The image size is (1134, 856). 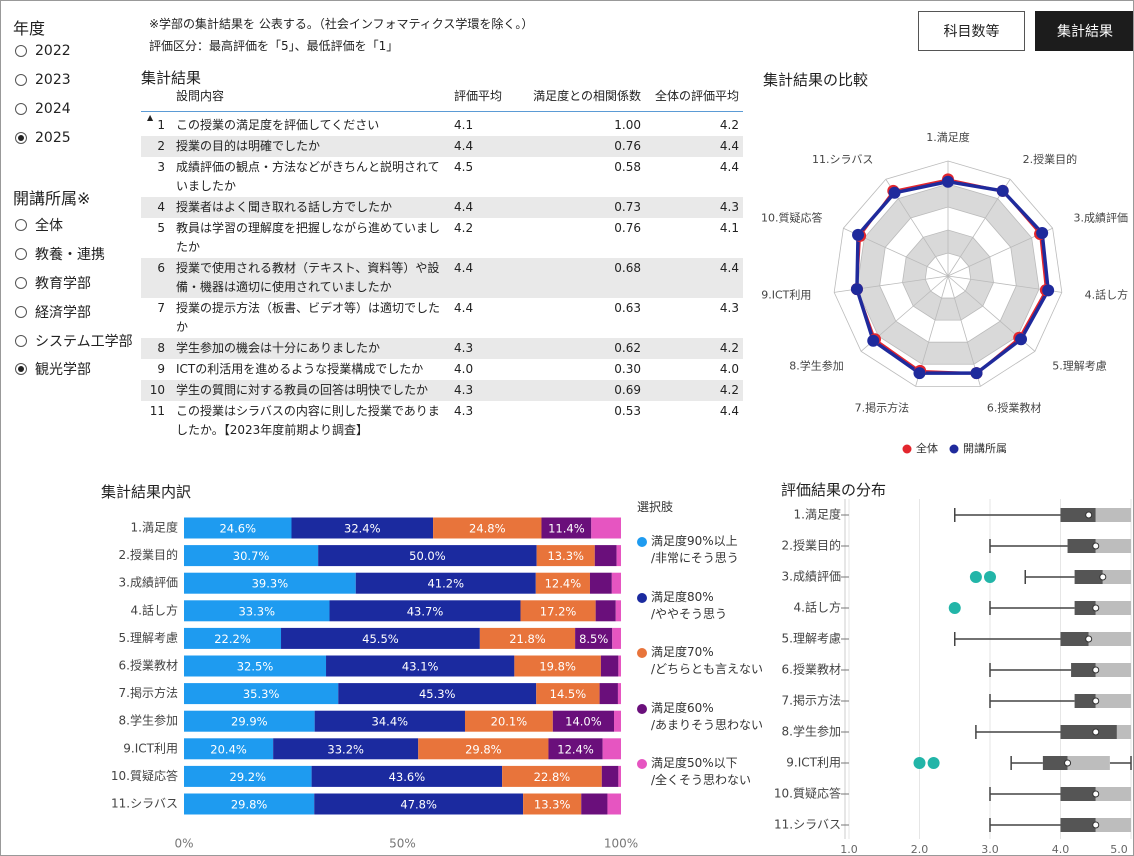 I want to click on radio-label: 2022, so click(x=53, y=51).